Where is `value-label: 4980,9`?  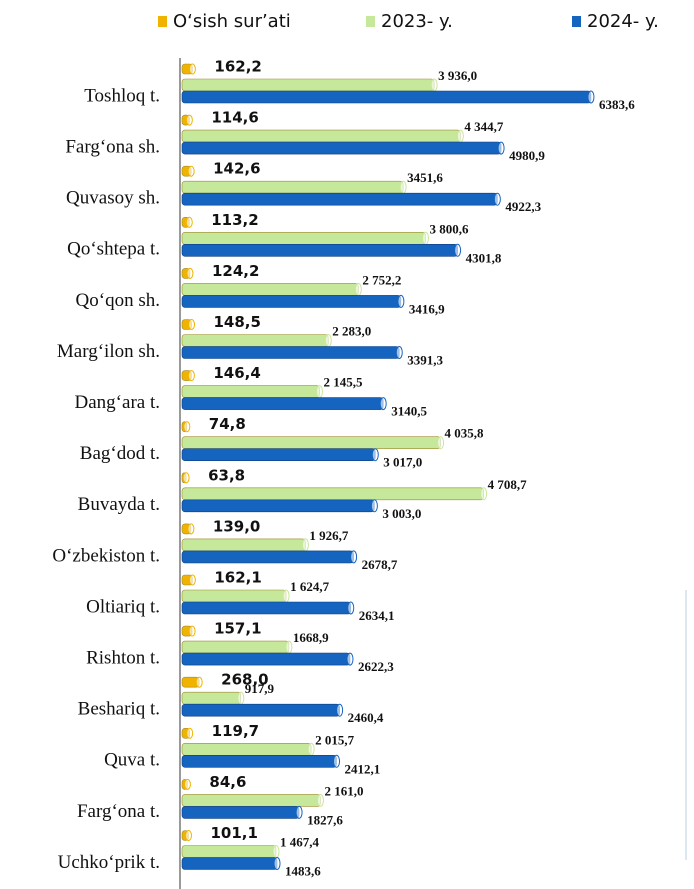
value-label: 4980,9 is located at coordinates (527, 155).